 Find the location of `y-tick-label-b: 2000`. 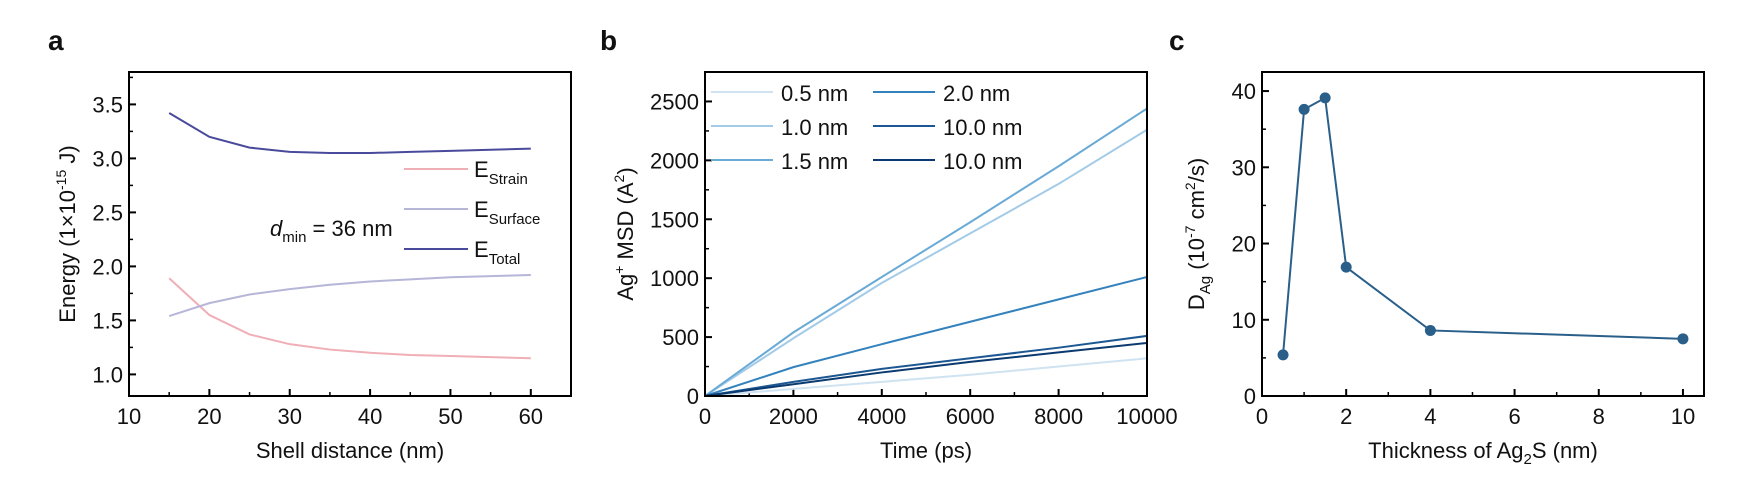

y-tick-label-b: 2000 is located at coordinates (674, 160).